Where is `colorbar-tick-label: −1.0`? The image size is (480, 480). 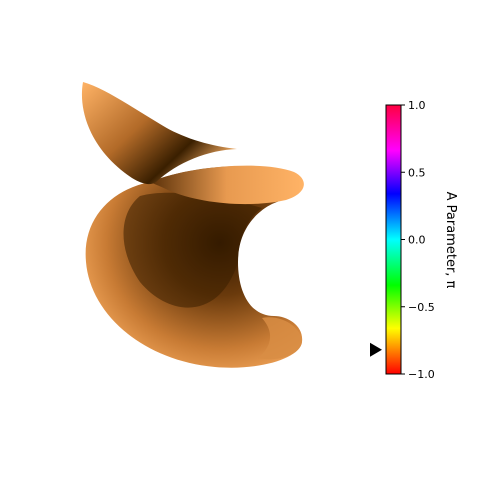
colorbar-tick-label: −1.0 is located at coordinates (421, 374).